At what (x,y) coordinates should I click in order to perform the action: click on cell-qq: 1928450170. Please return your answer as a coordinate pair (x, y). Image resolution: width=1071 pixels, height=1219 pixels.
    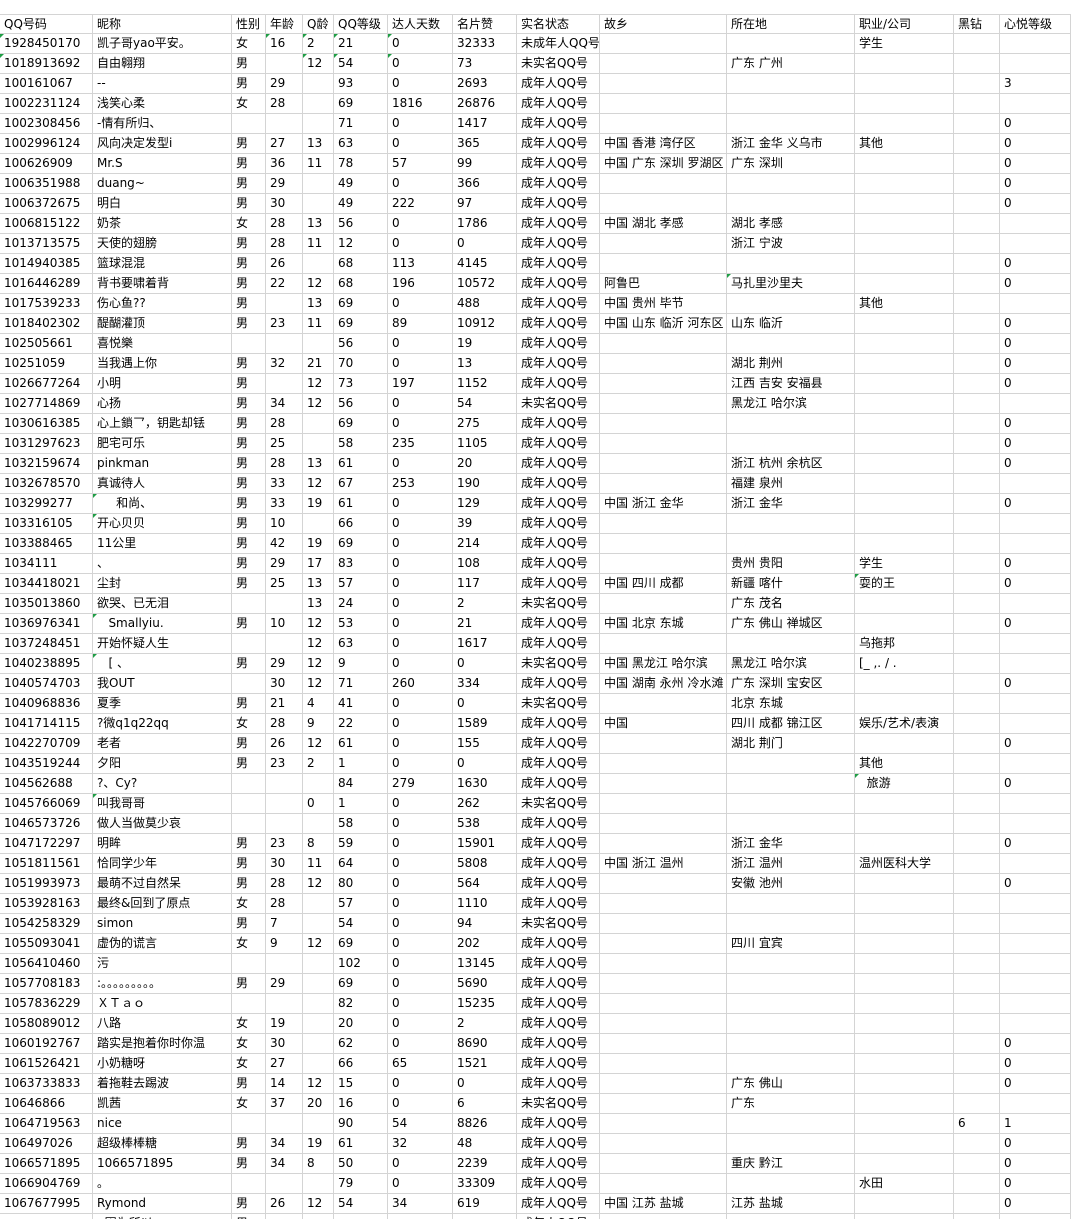
    Looking at the image, I should click on (46, 44).